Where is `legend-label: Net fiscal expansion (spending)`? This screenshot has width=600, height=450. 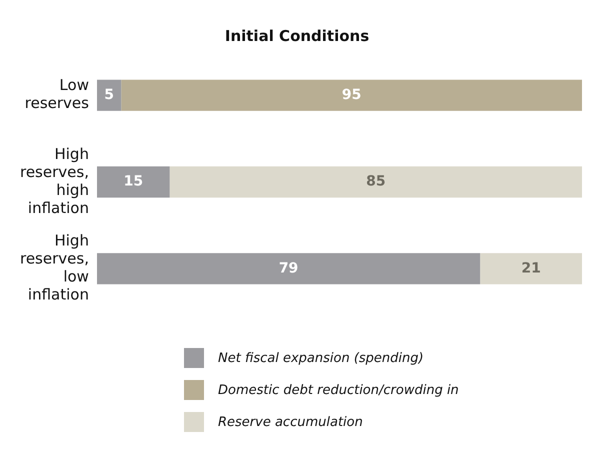 legend-label: Net fiscal expansion (spending) is located at coordinates (321, 358).